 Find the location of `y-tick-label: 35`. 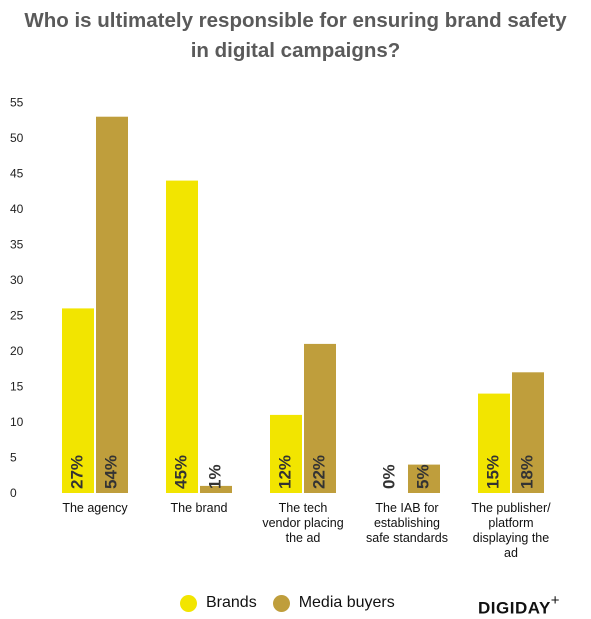

y-tick-label: 35 is located at coordinates (17, 245).